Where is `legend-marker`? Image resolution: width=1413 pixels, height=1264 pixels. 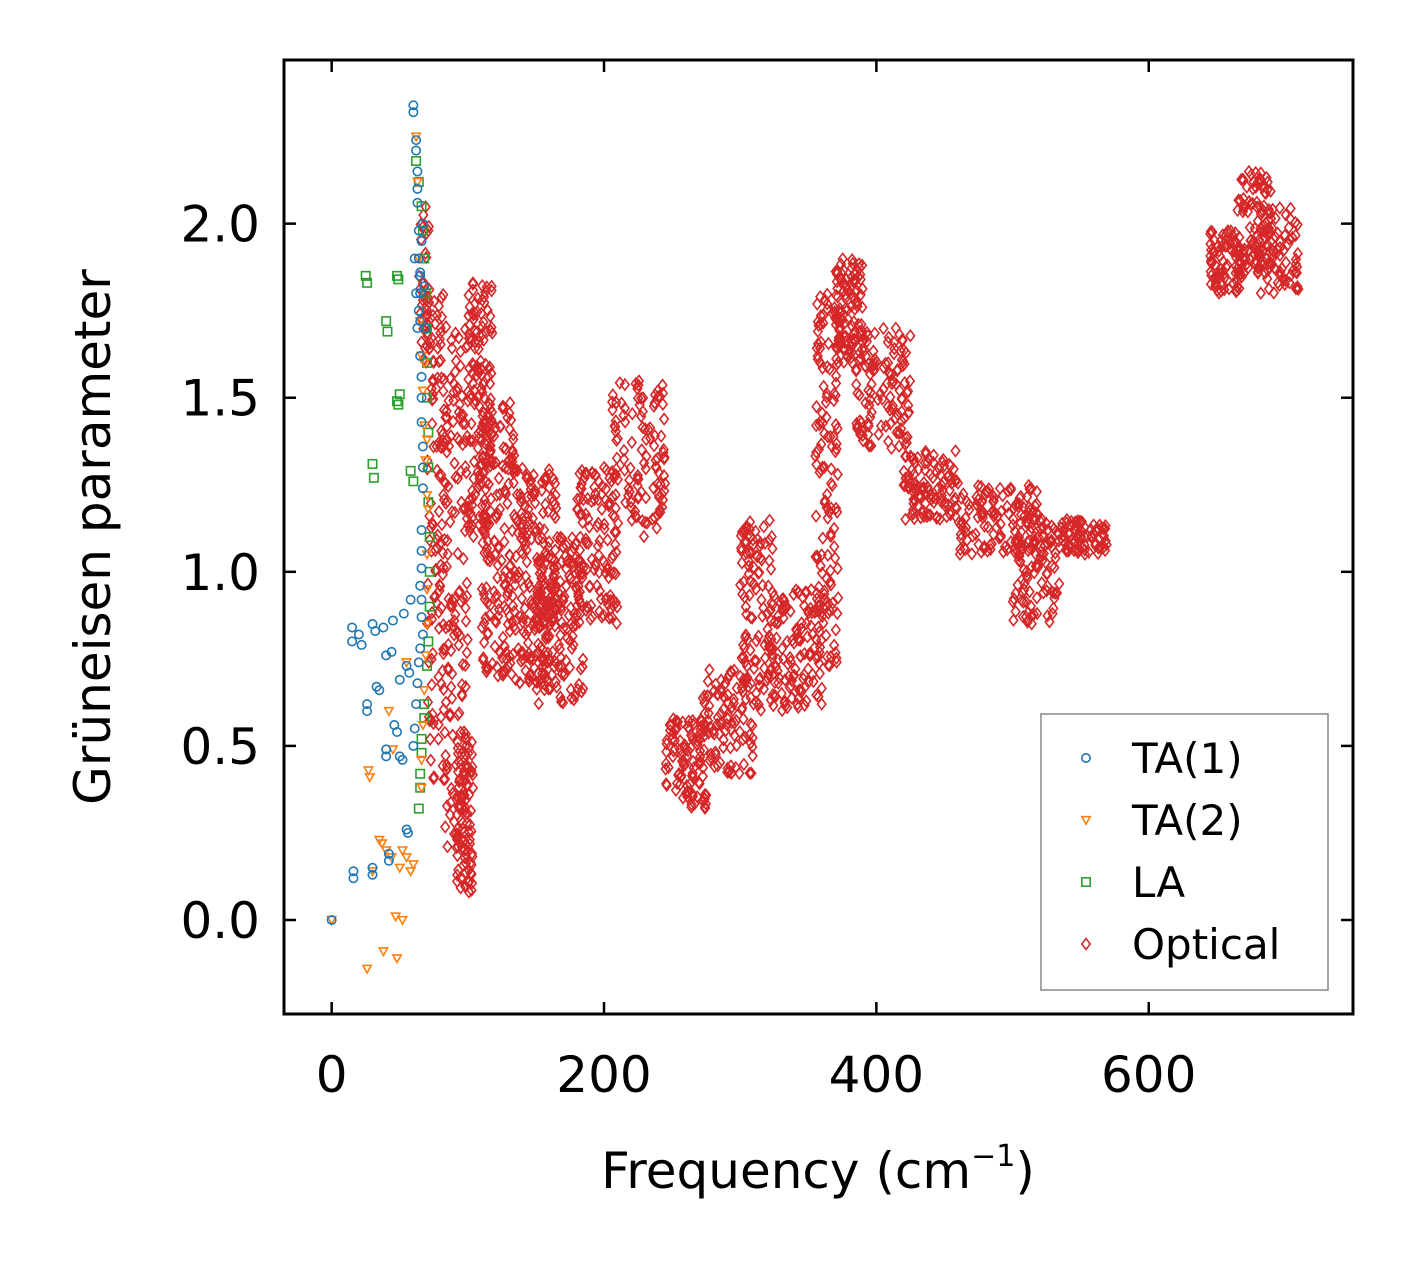 legend-marker is located at coordinates (1086, 881).